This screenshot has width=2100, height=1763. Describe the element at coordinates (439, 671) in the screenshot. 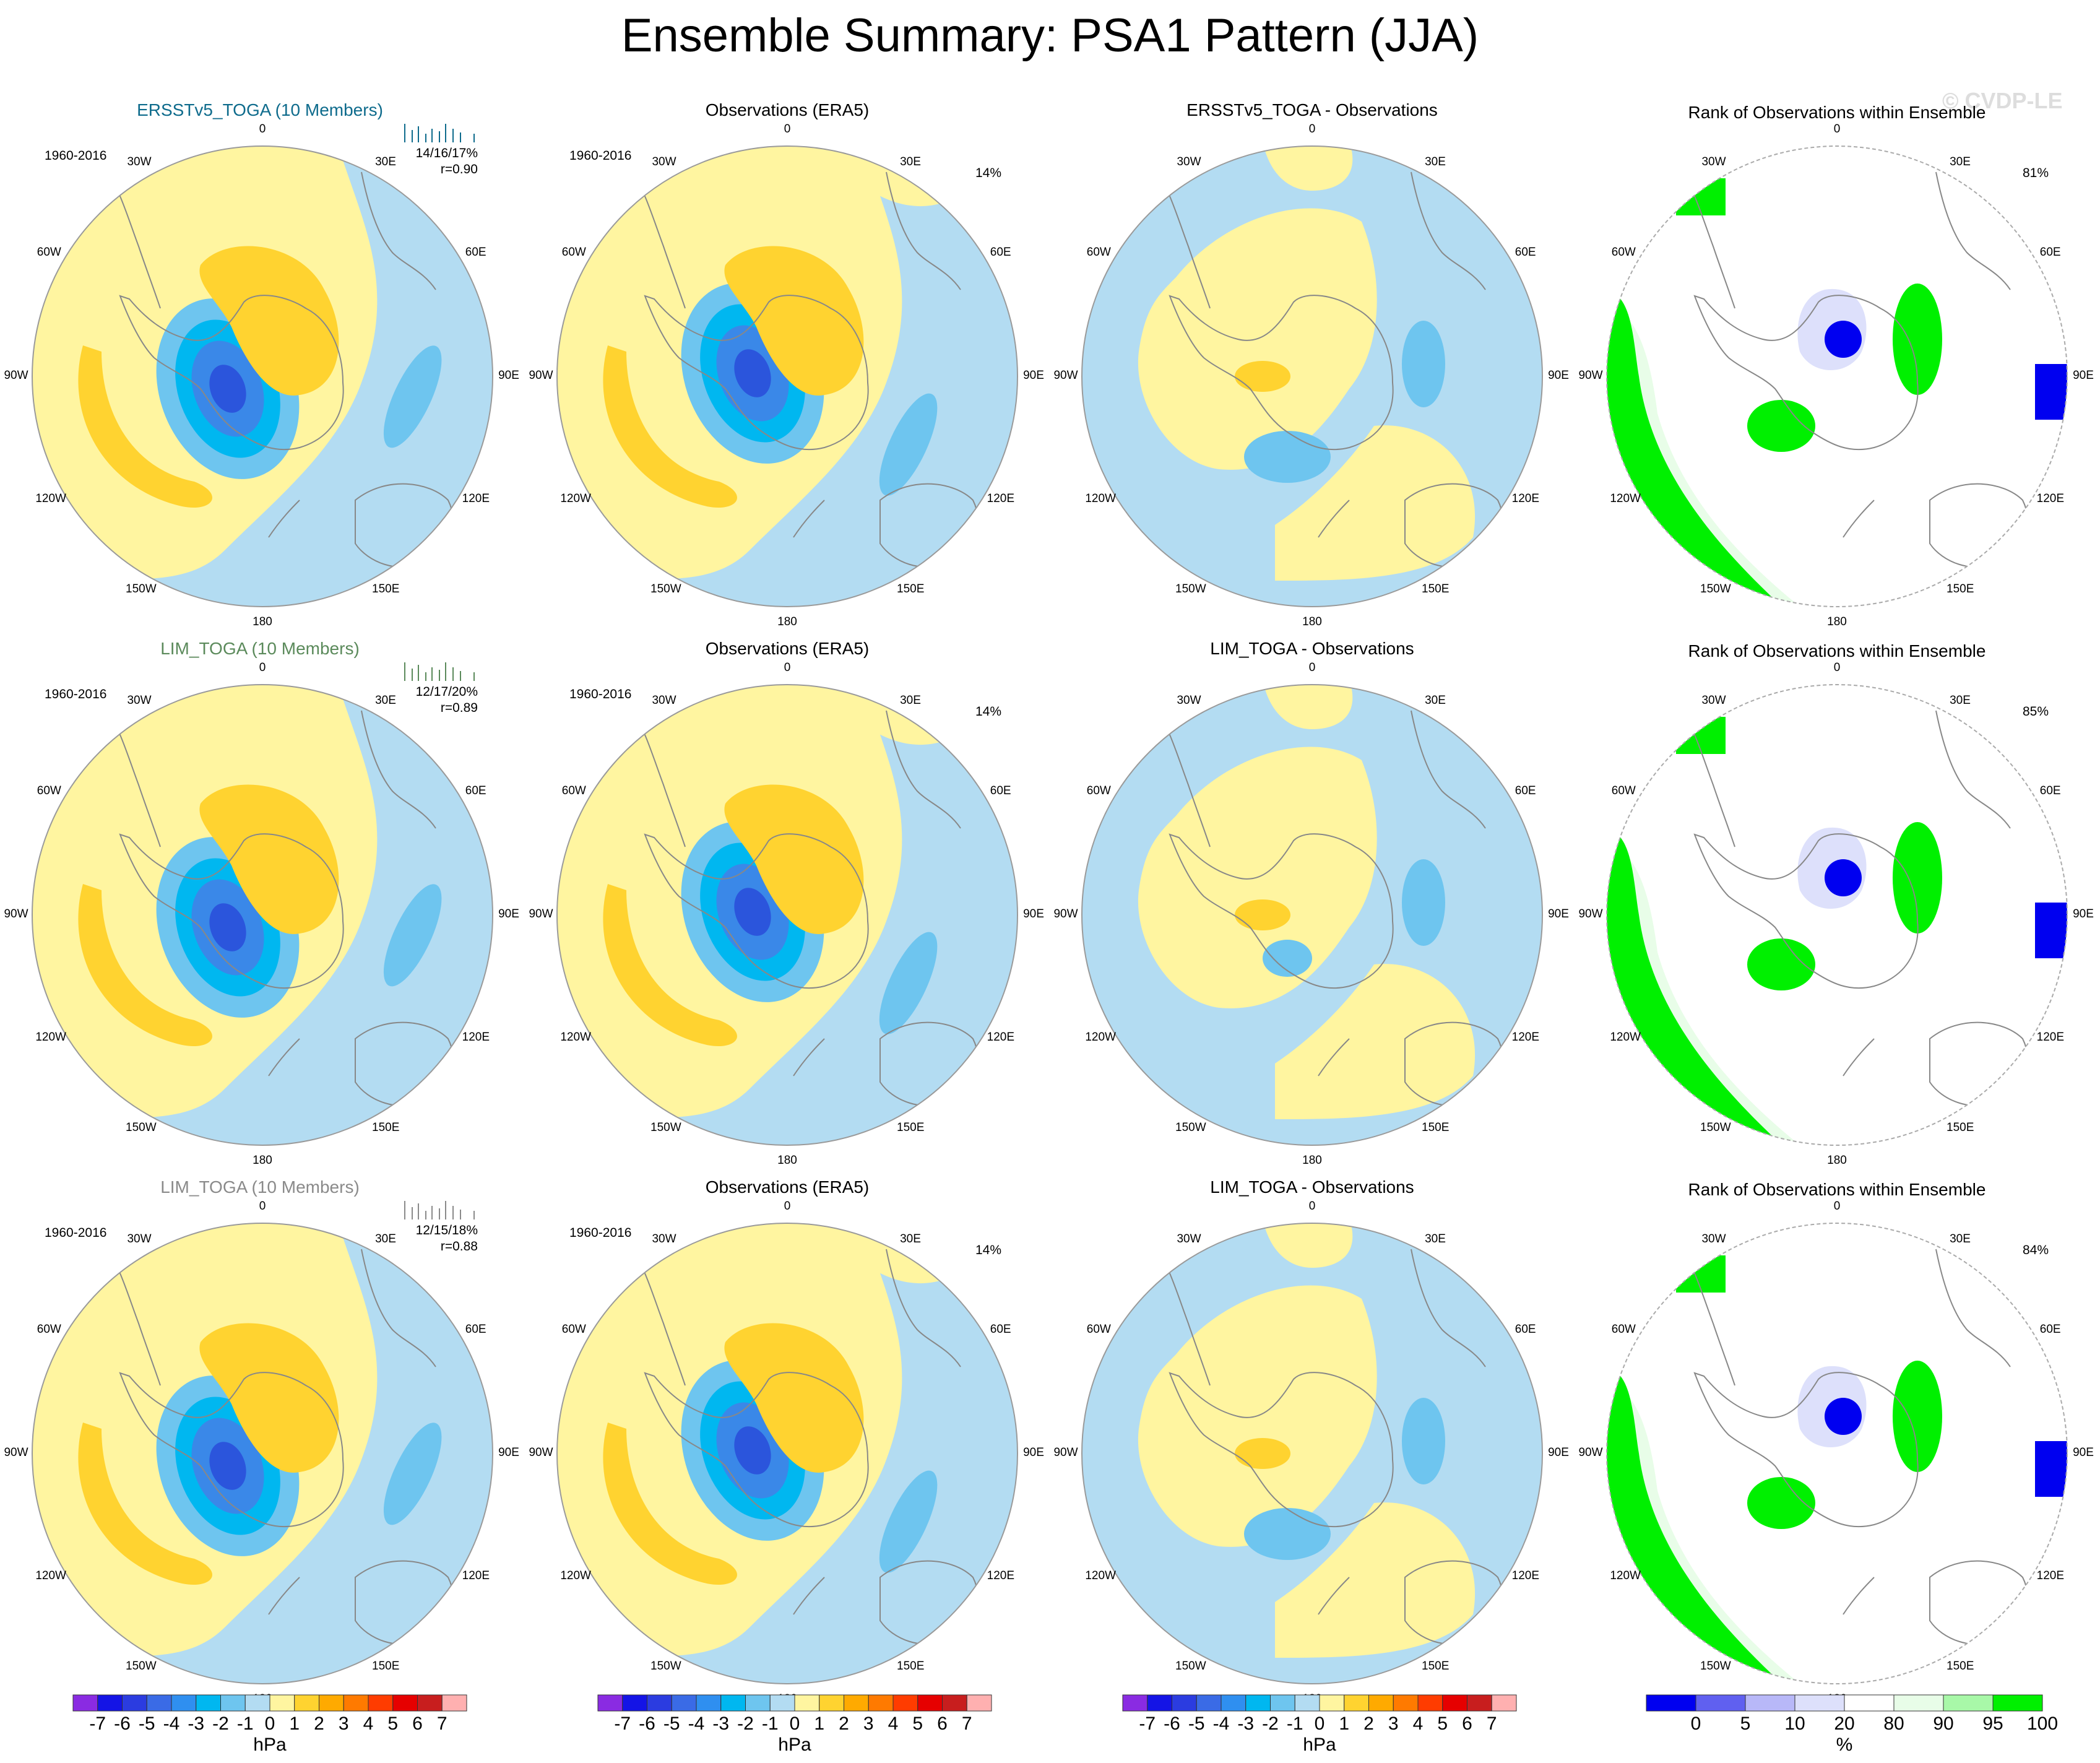

I see `member-ticks` at that location.